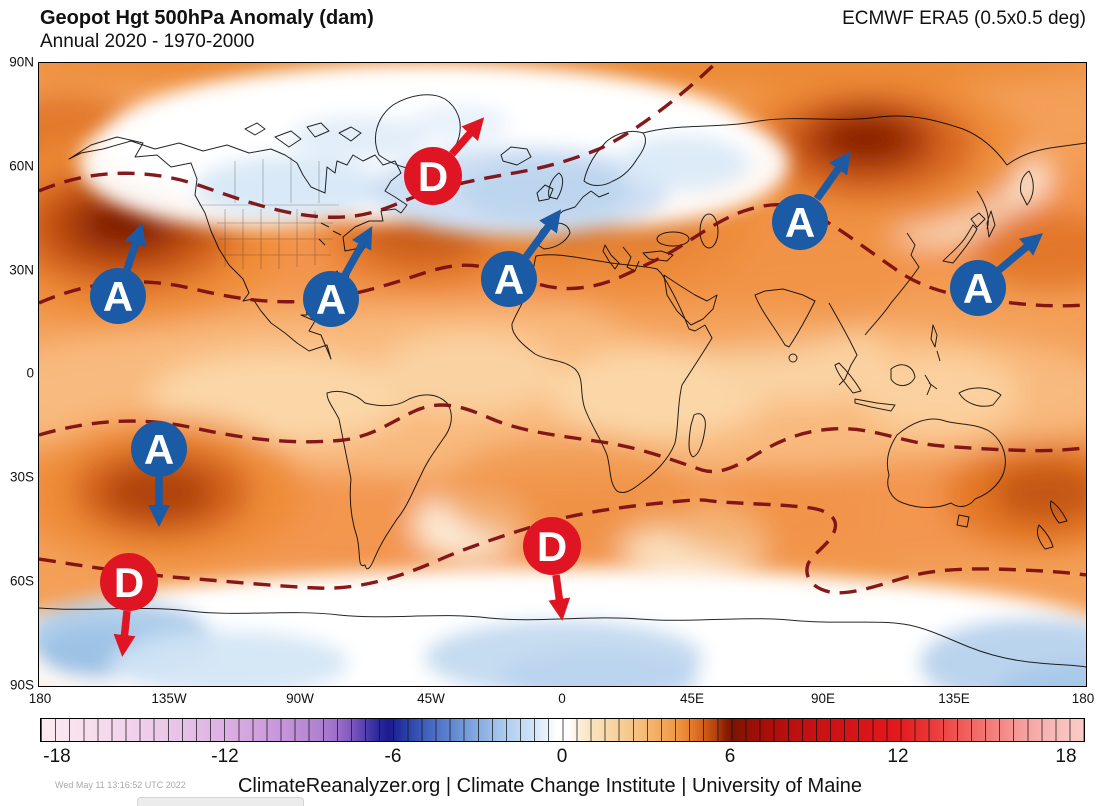 This screenshot has height=806, width=1100. Describe the element at coordinates (120, 785) in the screenshot. I see `generation-timestamp: Wed May 11 13:16:52 UTC 2022` at that location.